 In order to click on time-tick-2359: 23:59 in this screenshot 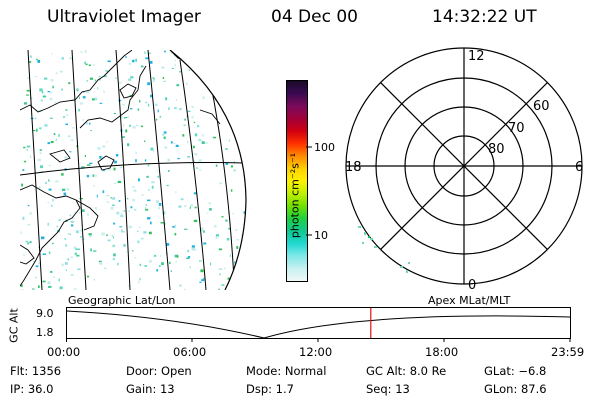, I will do `click(568, 352)`.